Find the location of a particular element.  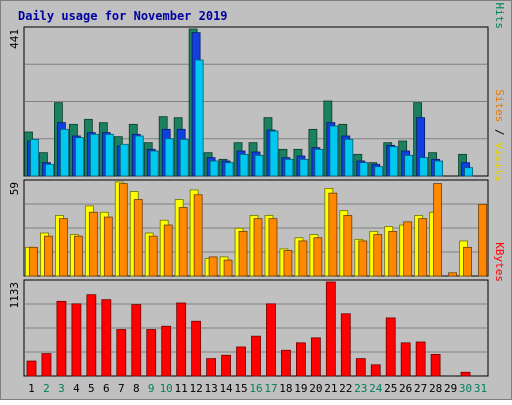

x-tick-label-26: 26 is located at coordinates (405, 388).